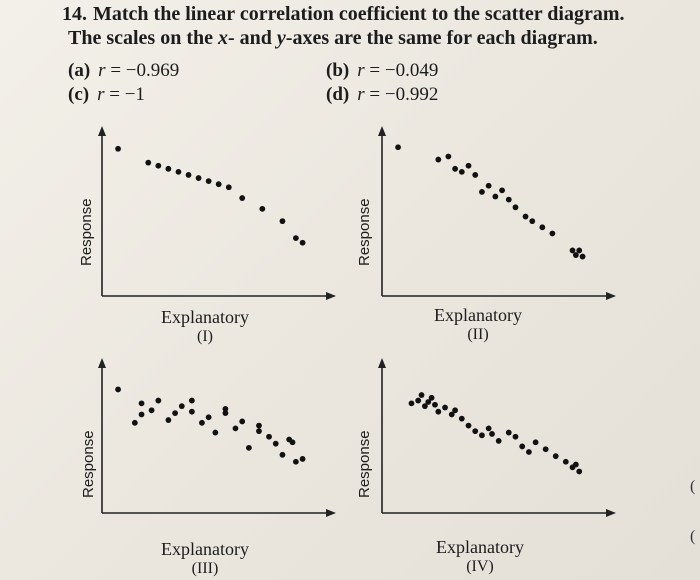 This screenshot has height=580, width=700. I want to click on choice-d: (d) r = −0.992, so click(382, 95).